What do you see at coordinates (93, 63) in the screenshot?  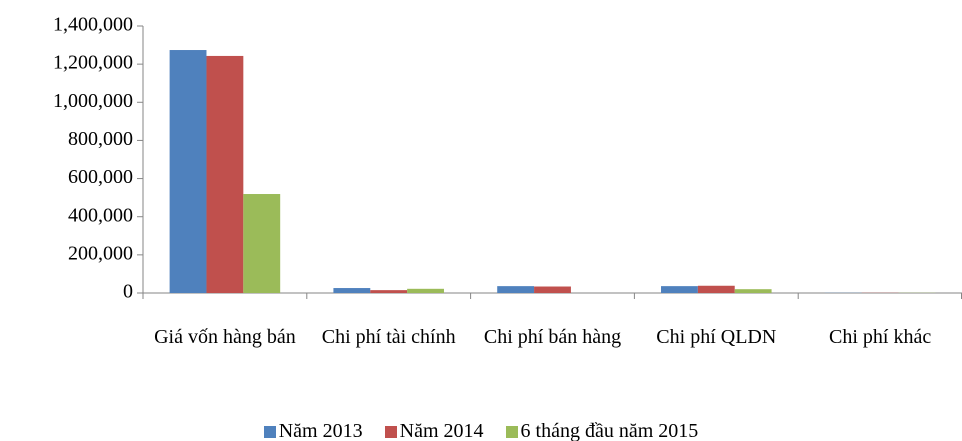 I see `y-tick-label: 1,200,000` at bounding box center [93, 63].